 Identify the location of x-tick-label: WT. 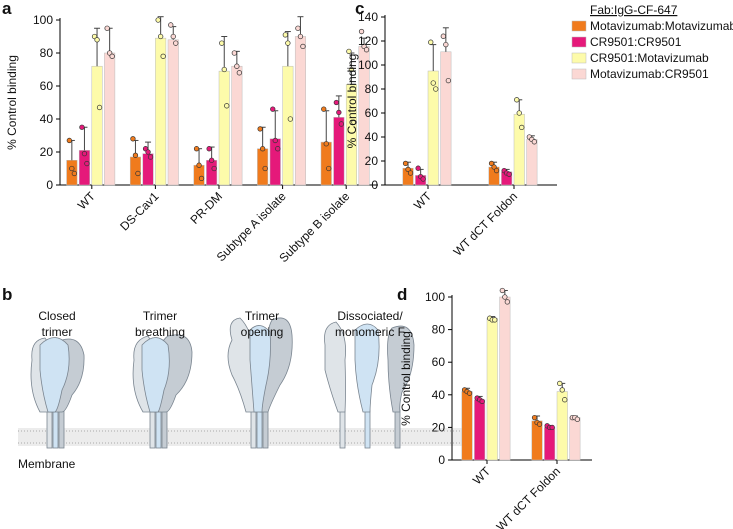
(423, 201).